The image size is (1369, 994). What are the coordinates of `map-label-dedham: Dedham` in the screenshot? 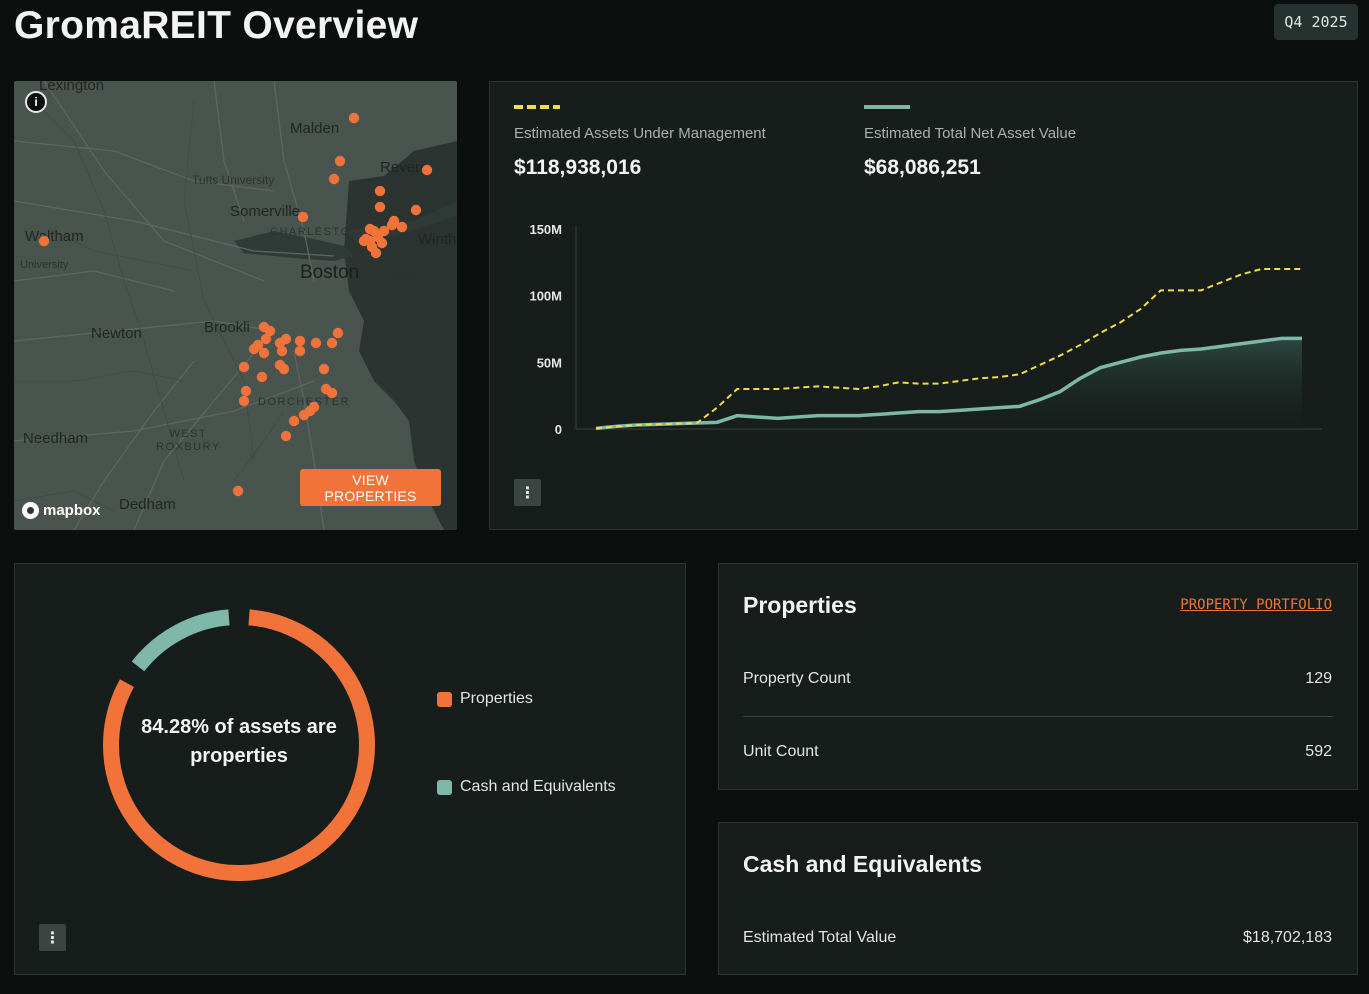 It's located at (147, 504).